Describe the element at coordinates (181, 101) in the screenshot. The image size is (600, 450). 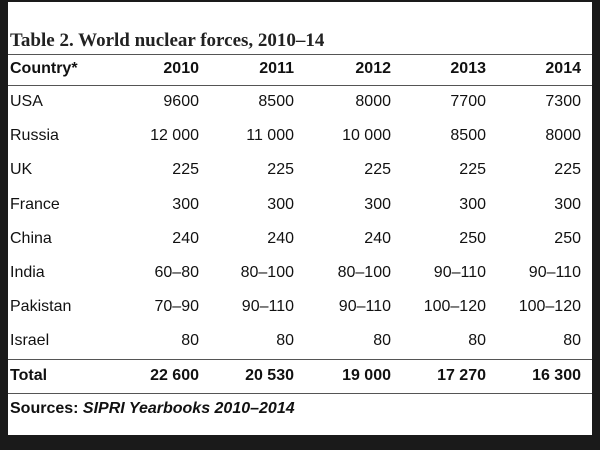
I see `table-cell: 9600` at that location.